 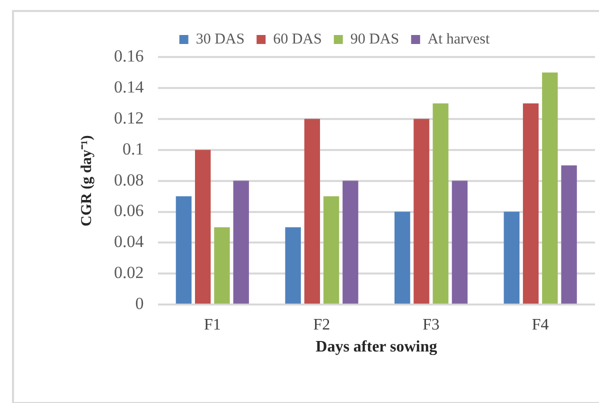 What do you see at coordinates (459, 39) in the screenshot?
I see `legend-label: At harvest` at bounding box center [459, 39].